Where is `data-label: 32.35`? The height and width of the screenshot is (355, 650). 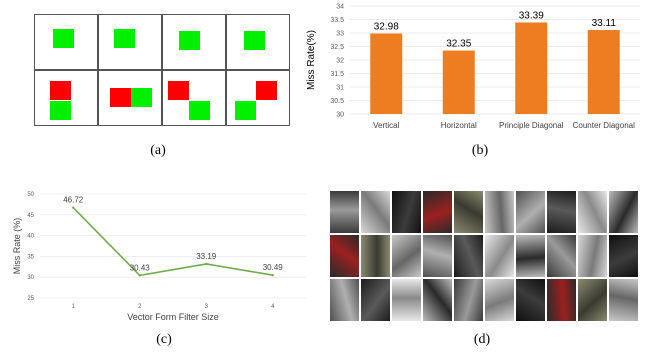
data-label: 32.35 is located at coordinates (458, 44).